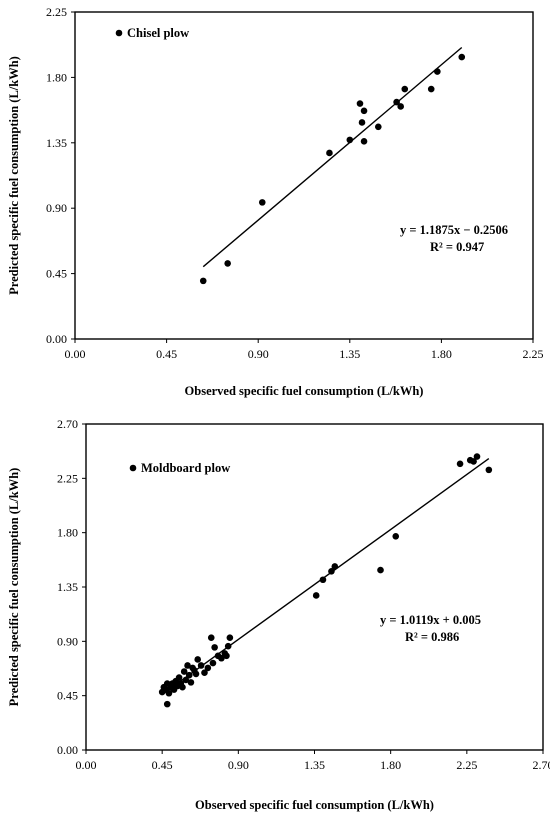 The height and width of the screenshot is (822, 550). I want to click on regression-equation: y = 1.1875x − 0.2506, so click(454, 230).